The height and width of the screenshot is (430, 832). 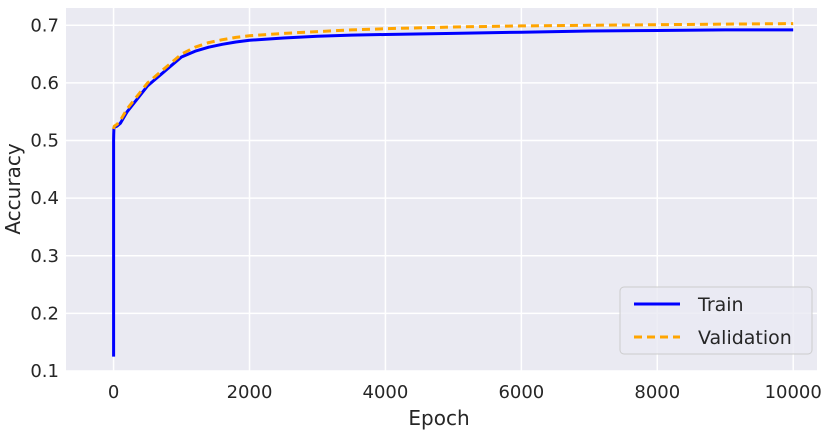 I want to click on x-tick-label: 8000, so click(x=657, y=392).